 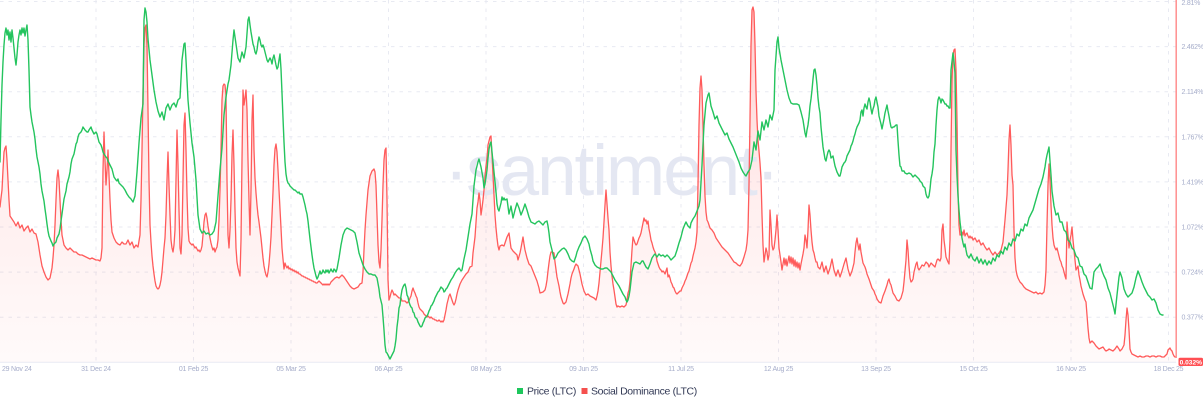 What do you see at coordinates (644, 392) in the screenshot?
I see `svg-text: Social Dominance (LTC)` at bounding box center [644, 392].